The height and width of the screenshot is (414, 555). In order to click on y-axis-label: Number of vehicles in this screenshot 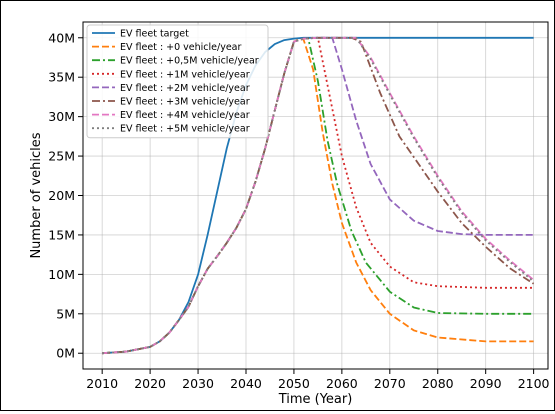, I will do `click(36, 195)`.